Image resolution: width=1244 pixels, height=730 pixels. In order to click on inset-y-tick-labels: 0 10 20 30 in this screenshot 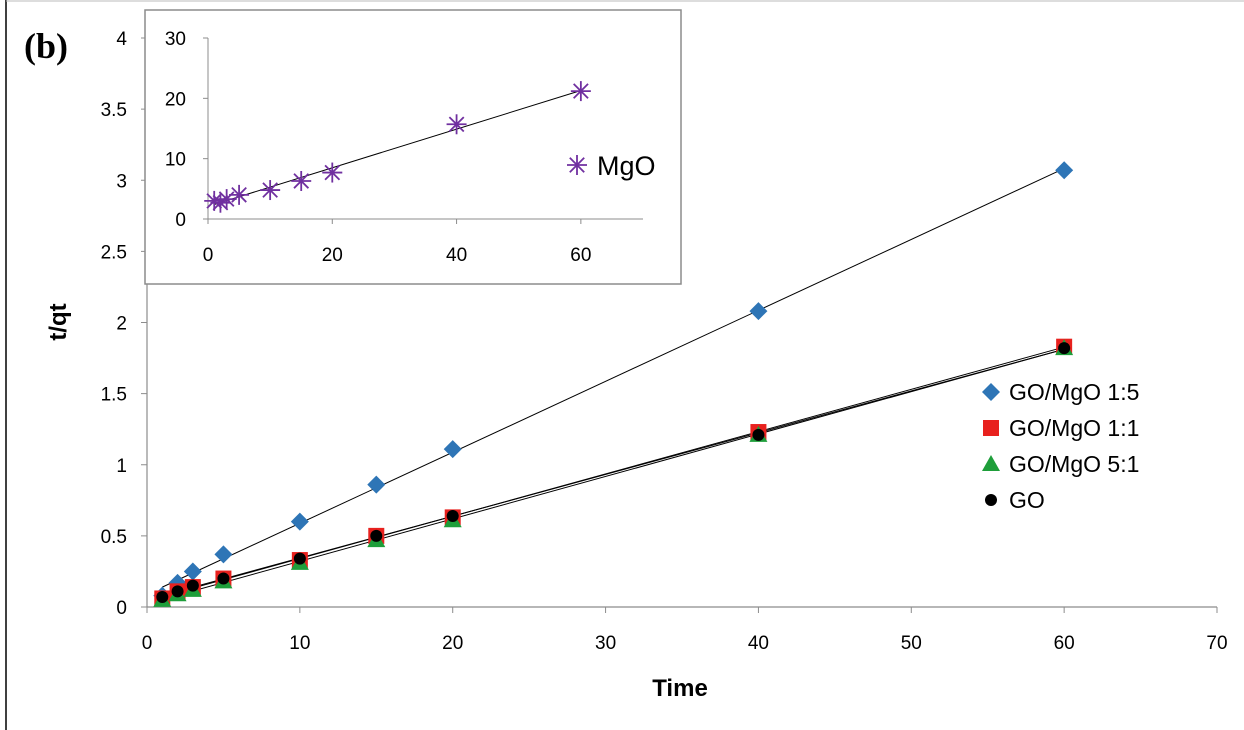, I will do `click(175, 130)`.